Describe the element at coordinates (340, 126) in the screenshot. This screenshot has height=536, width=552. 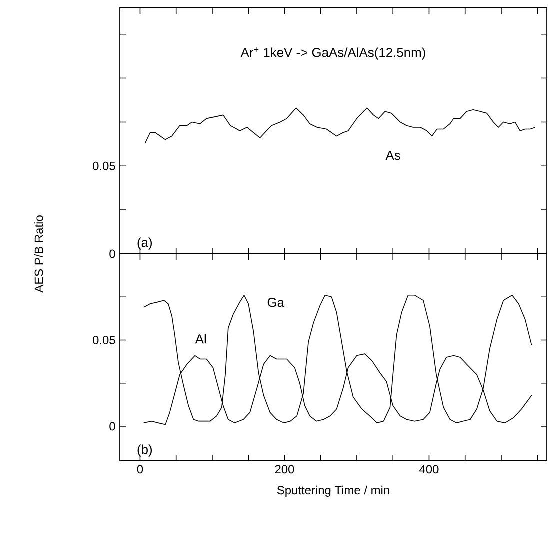
I see `line-series` at that location.